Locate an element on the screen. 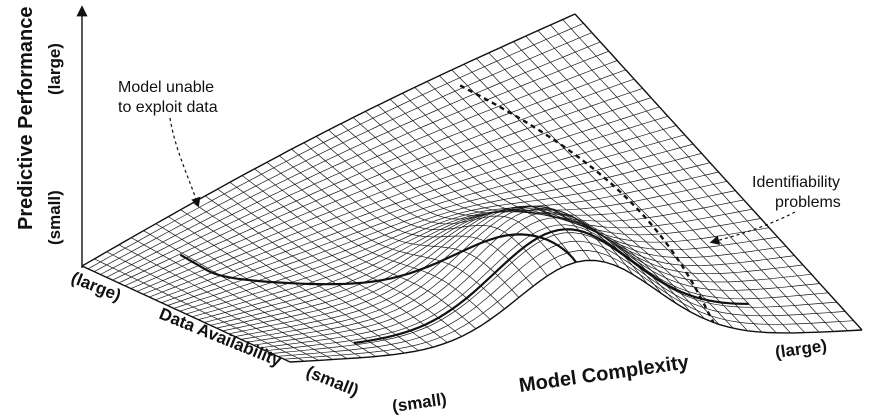 The height and width of the screenshot is (419, 887). y-axis-low-label: (small) is located at coordinates (54, 217).